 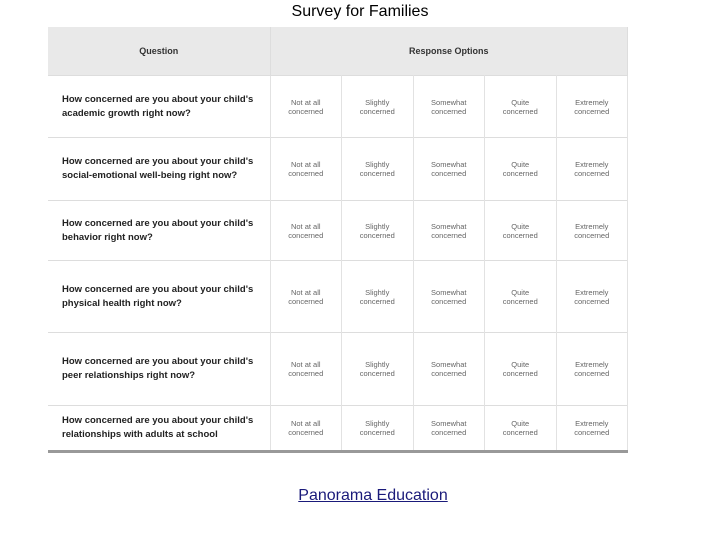 What do you see at coordinates (360, 11) in the screenshot?
I see `slide-title: Survey for Families` at bounding box center [360, 11].